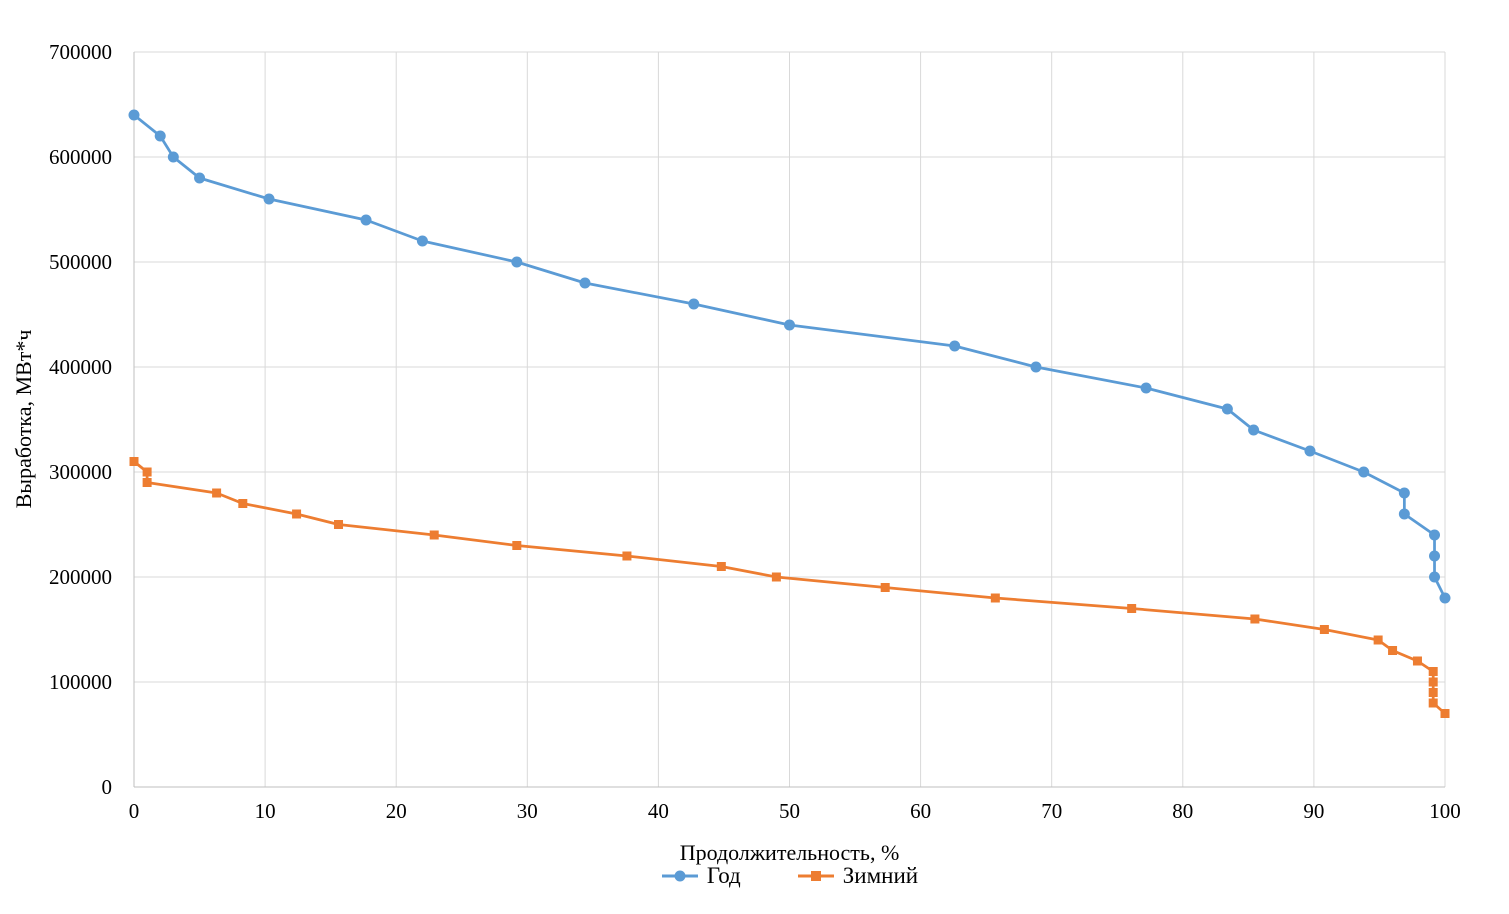 The image size is (1509, 914). I want to click on x-tick-label: 40, so click(658, 811).